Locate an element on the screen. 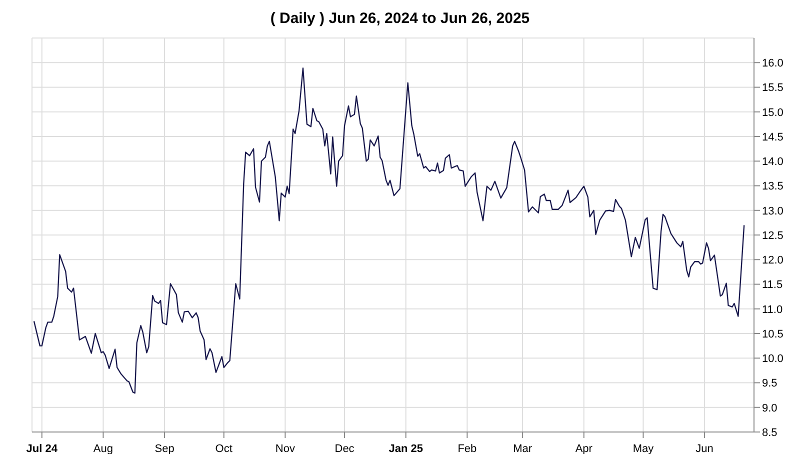 The width and height of the screenshot is (800, 466). x-tick-label: Jan 25 is located at coordinates (405, 449).